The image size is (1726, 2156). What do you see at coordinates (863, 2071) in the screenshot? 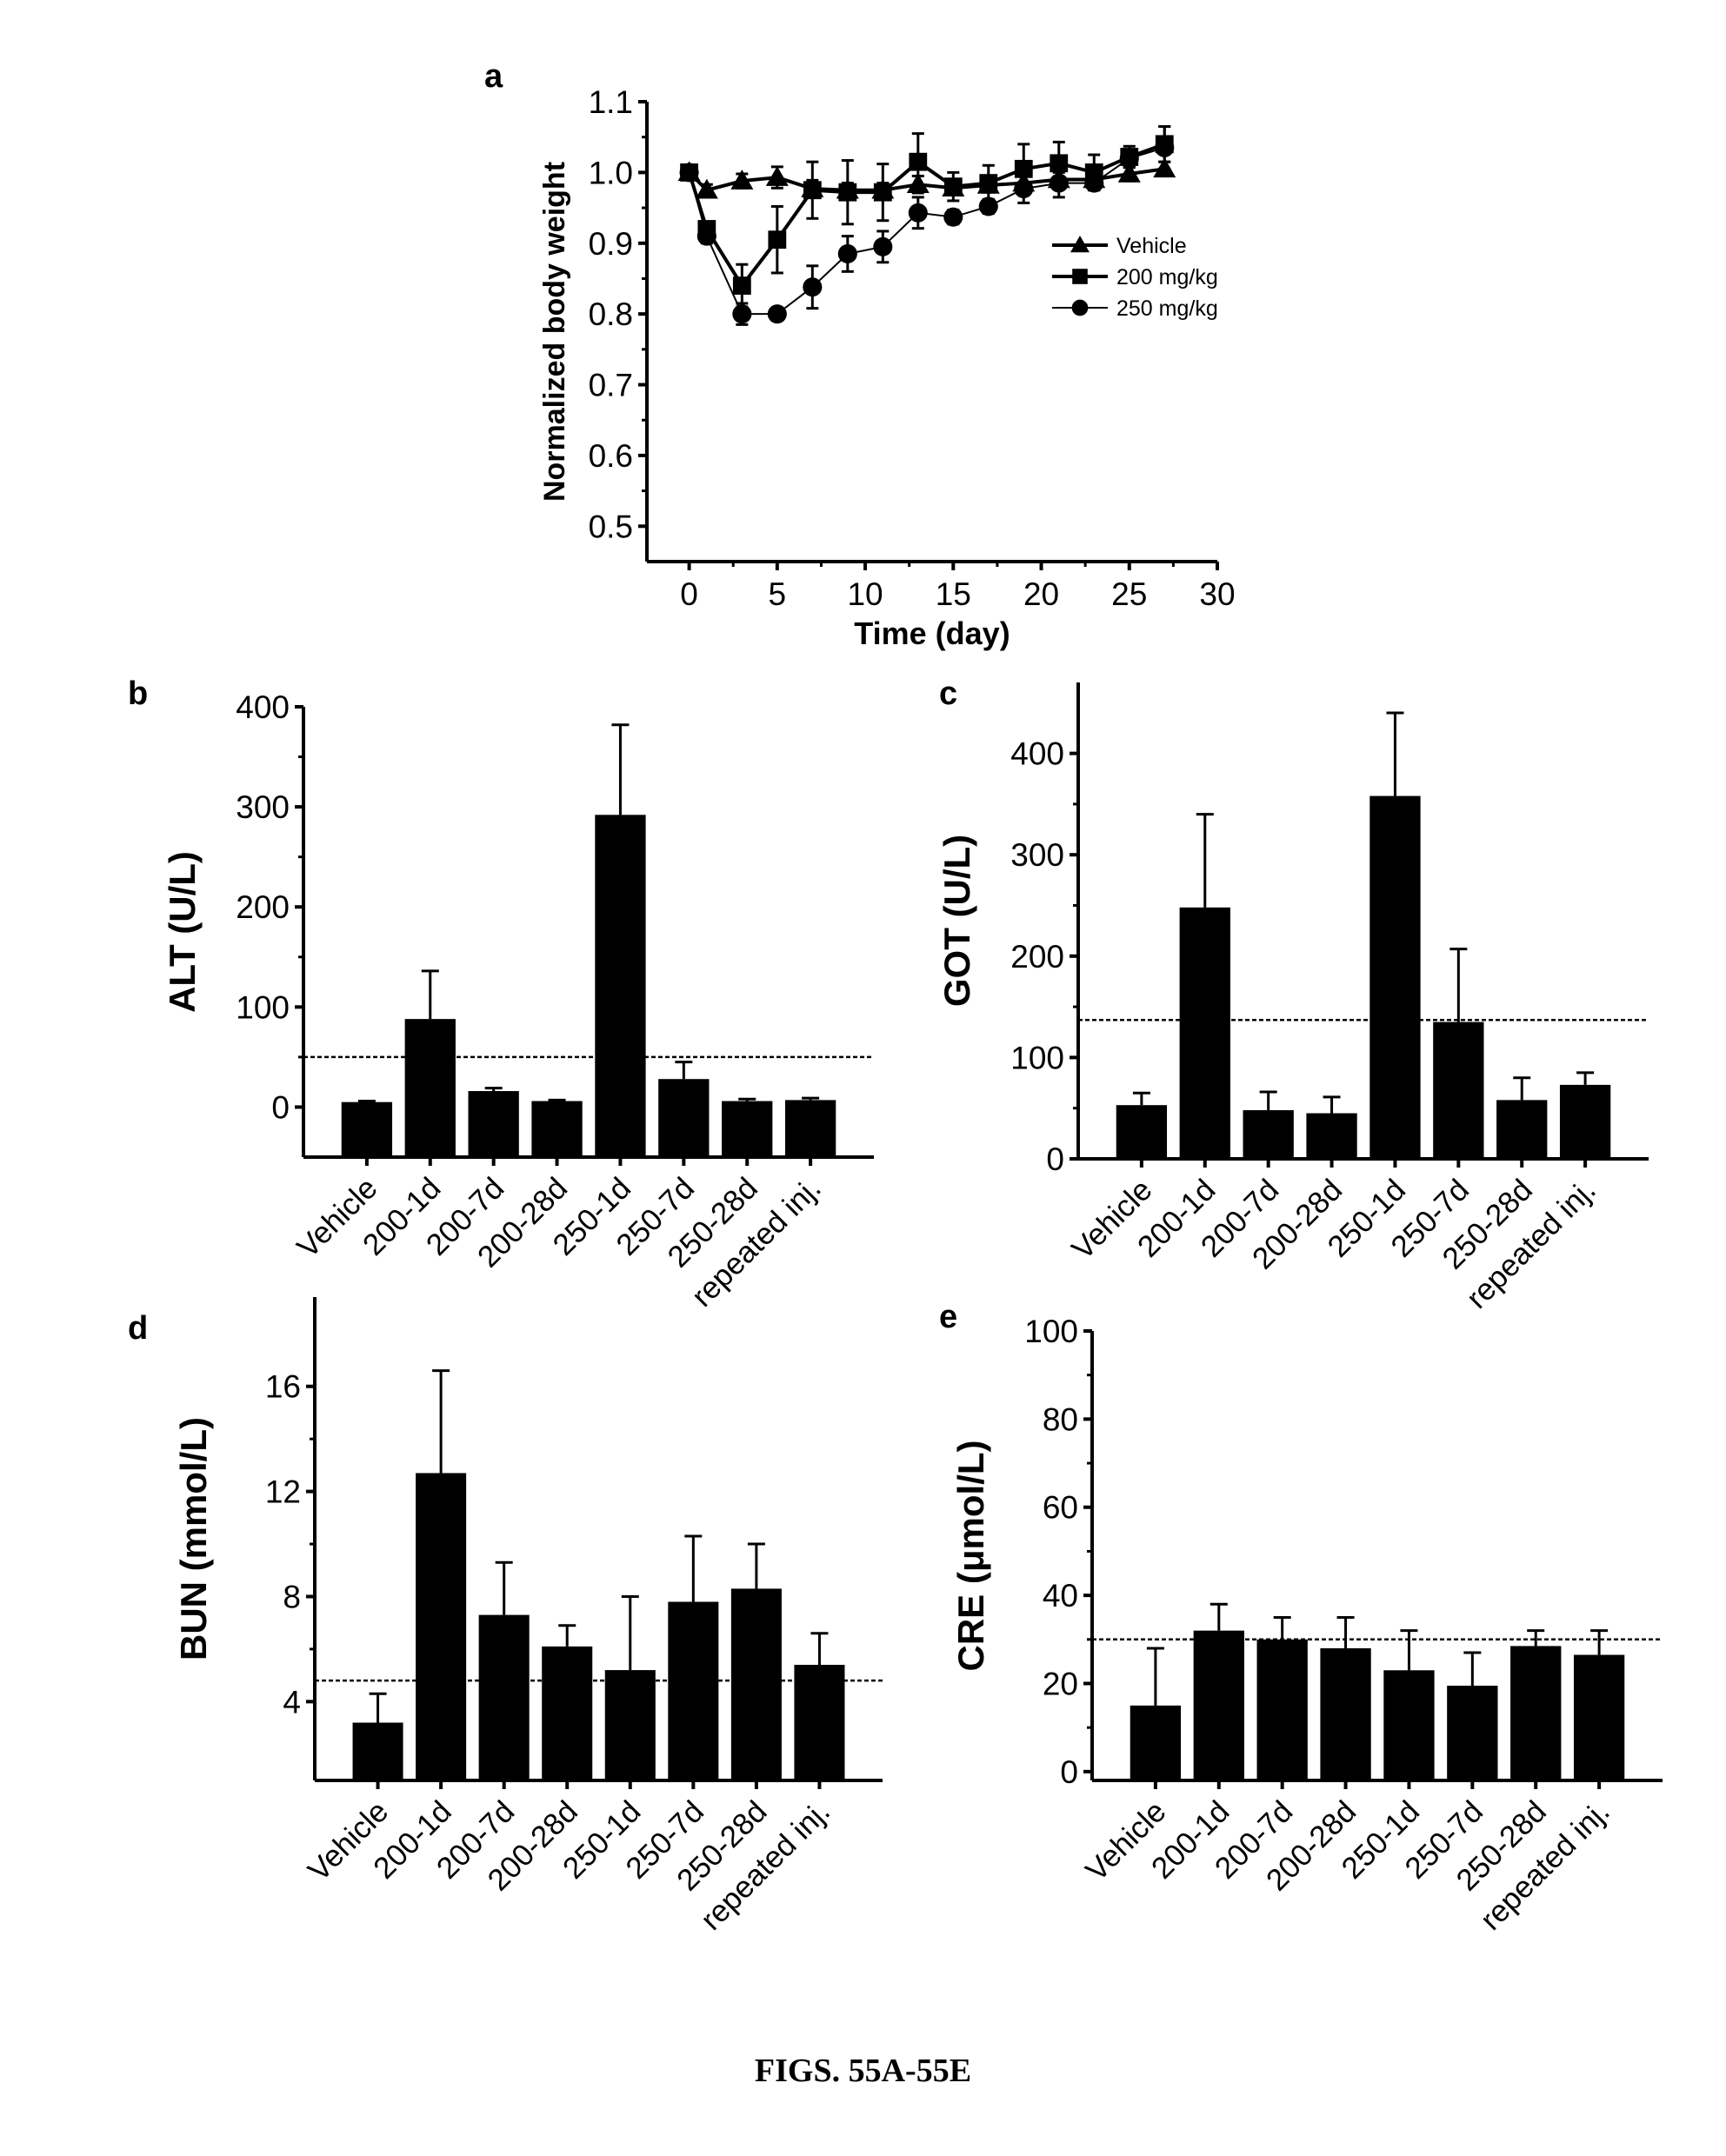
I see `figure-caption: FIGS. 55A-55E` at bounding box center [863, 2071].